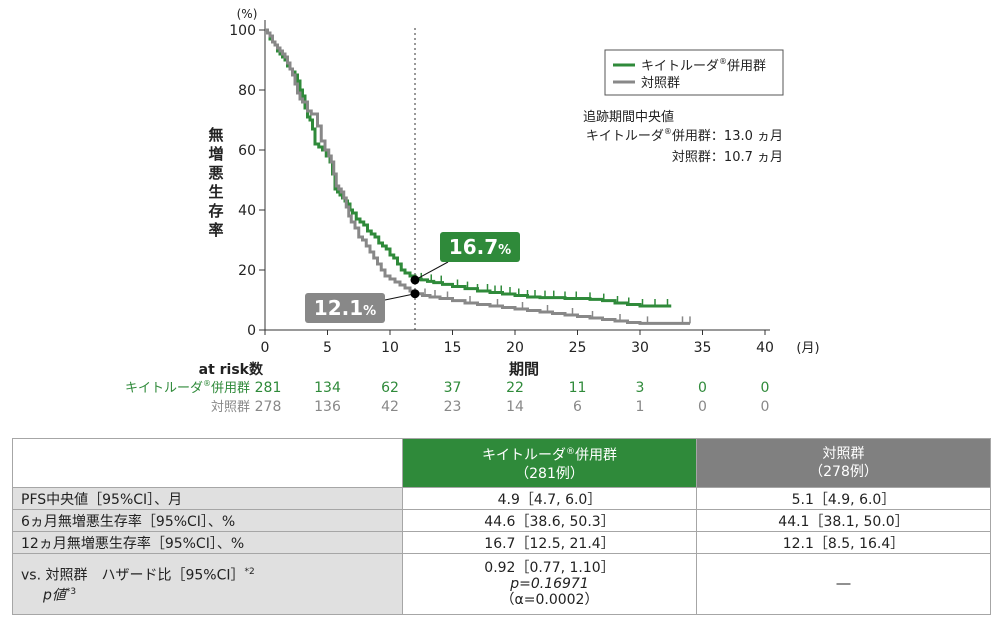 This screenshot has height=618, width=1000. What do you see at coordinates (596, 455) in the screenshot?
I see `header-g-rest: 併用群` at bounding box center [596, 455].